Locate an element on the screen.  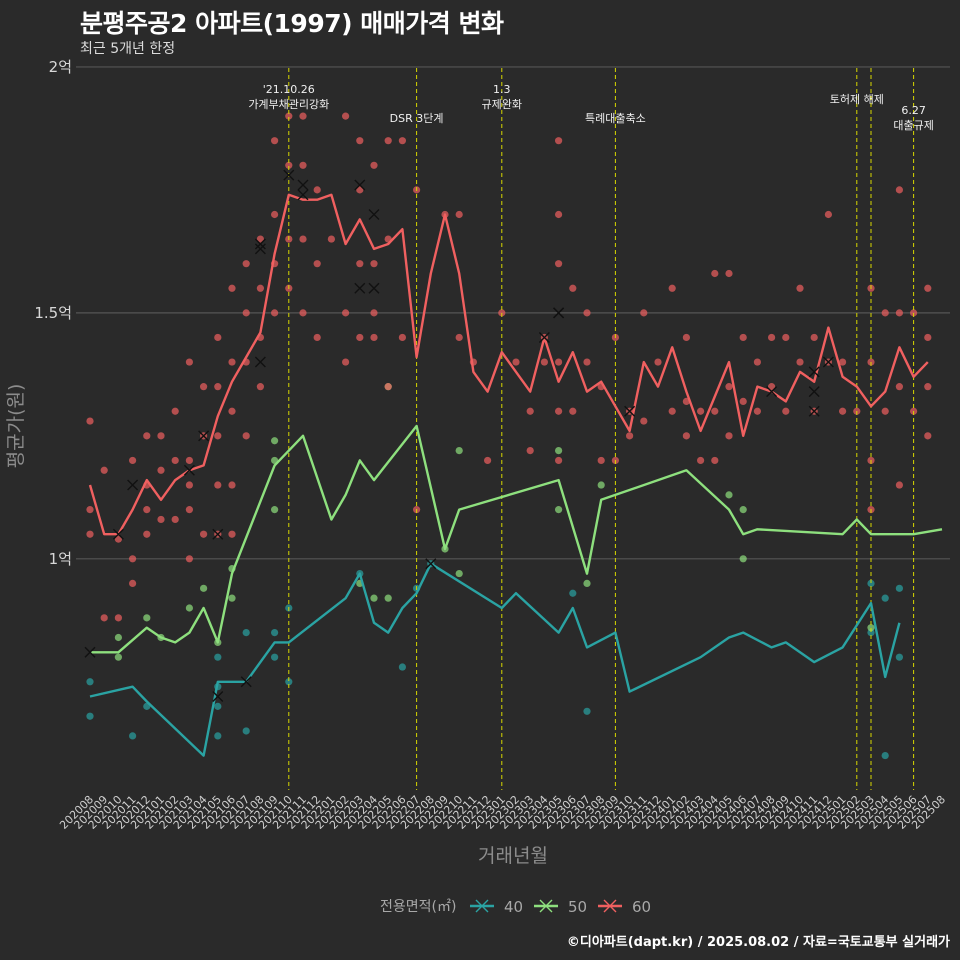
y-tick-label: 2억 is located at coordinates (60, 67).